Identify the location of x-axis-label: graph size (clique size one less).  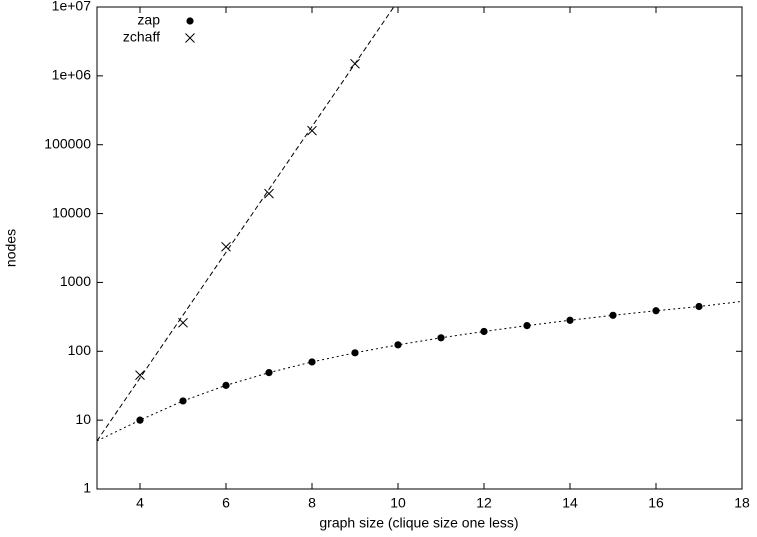
(418, 523).